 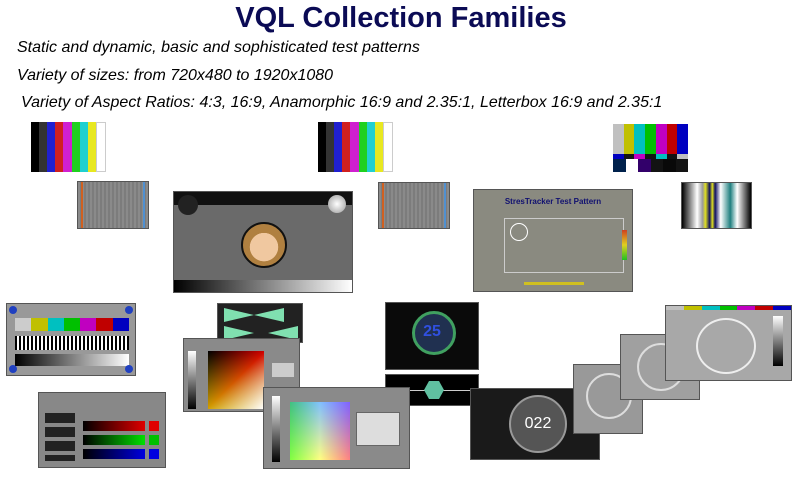 What do you see at coordinates (260, 323) in the screenshot?
I see `triangle-pattern-thumbnail` at bounding box center [260, 323].